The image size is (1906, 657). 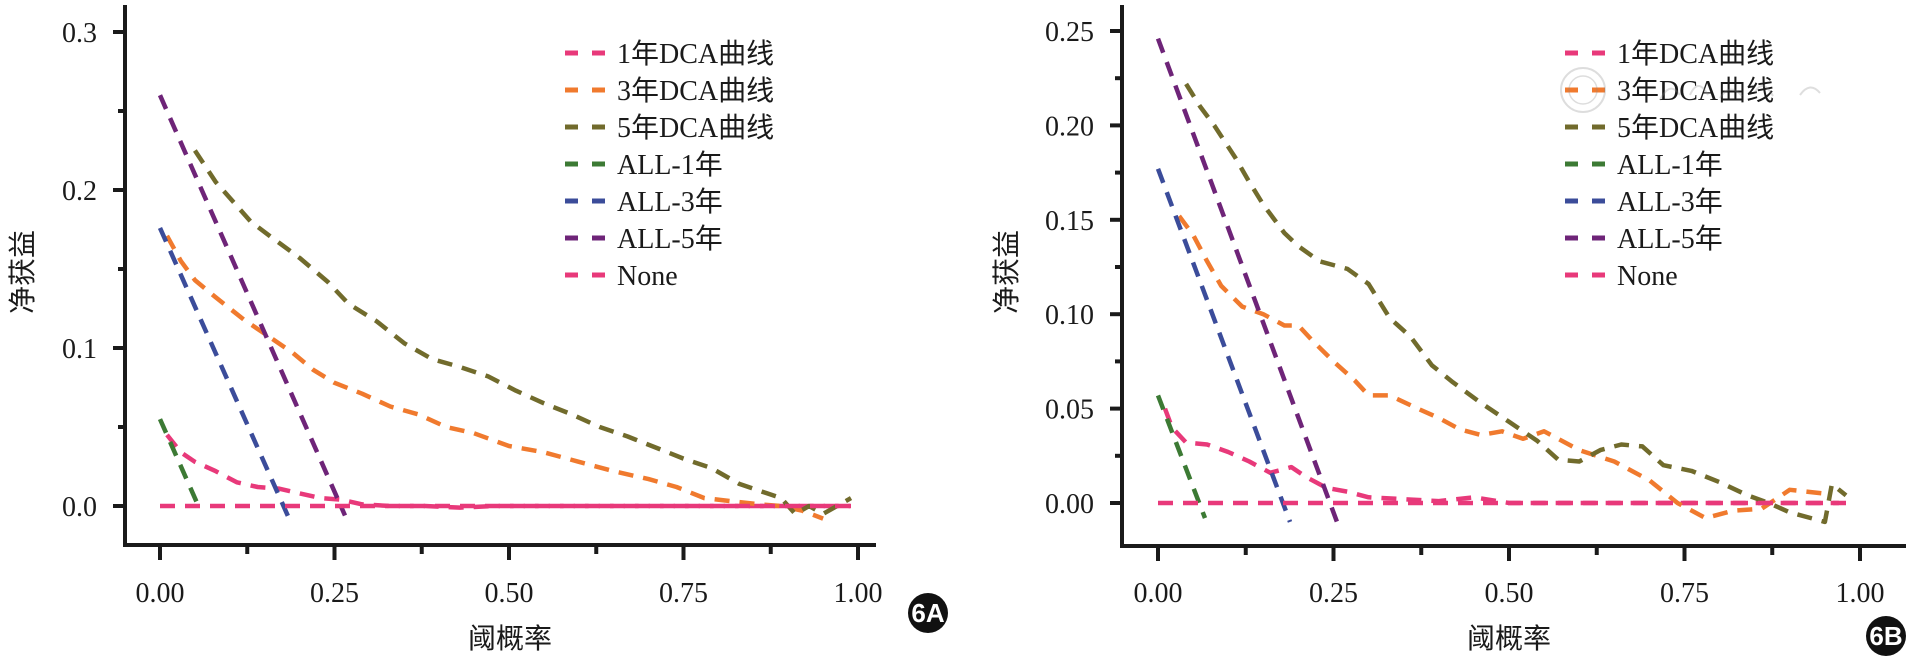 What do you see at coordinates (1069, 268) in the screenshot?
I see `y-tick-labels: 0.00 0.05 0.10 0.15 0.20 0.25` at bounding box center [1069, 268].